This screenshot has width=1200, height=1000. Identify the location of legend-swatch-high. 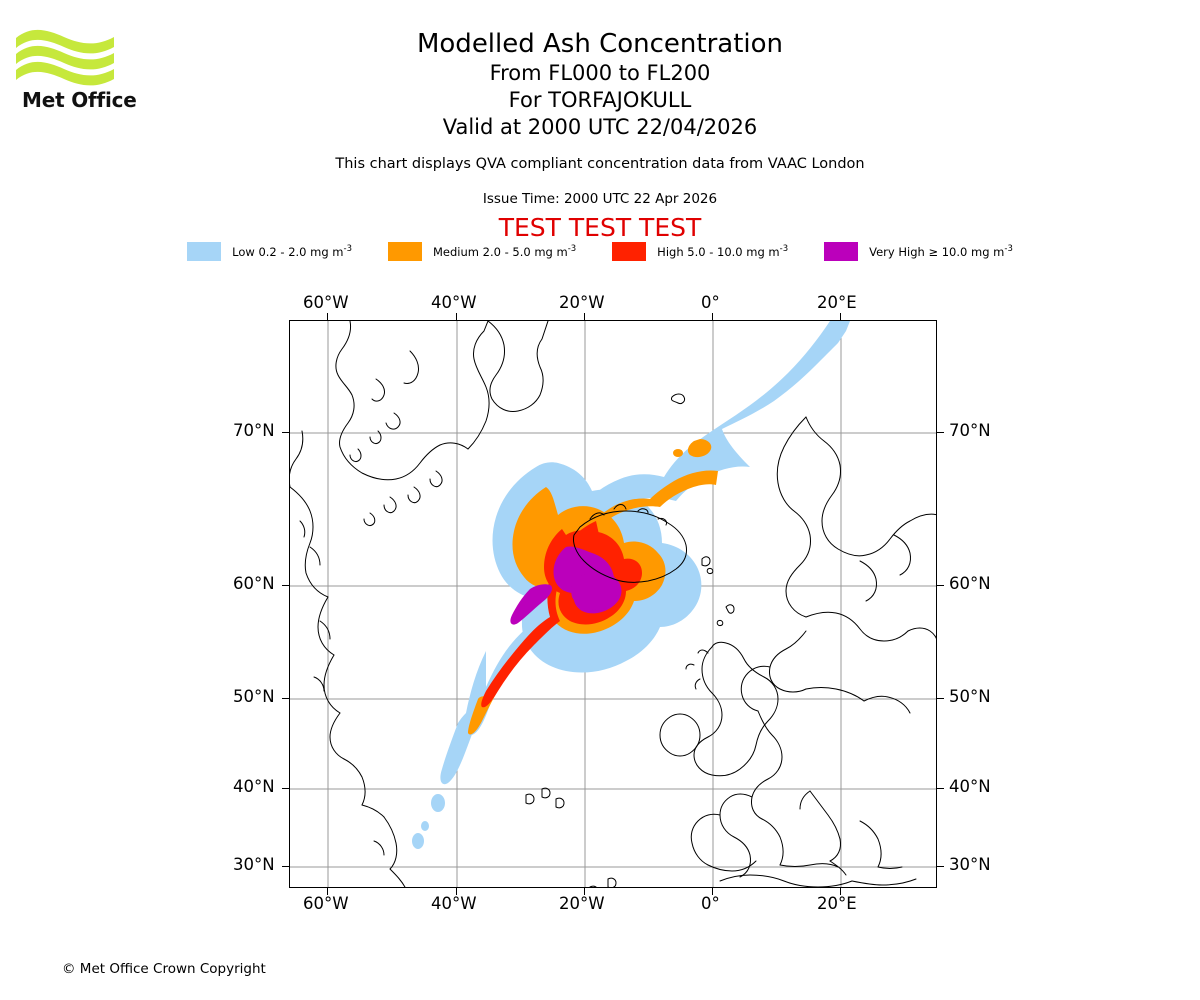
(629, 251).